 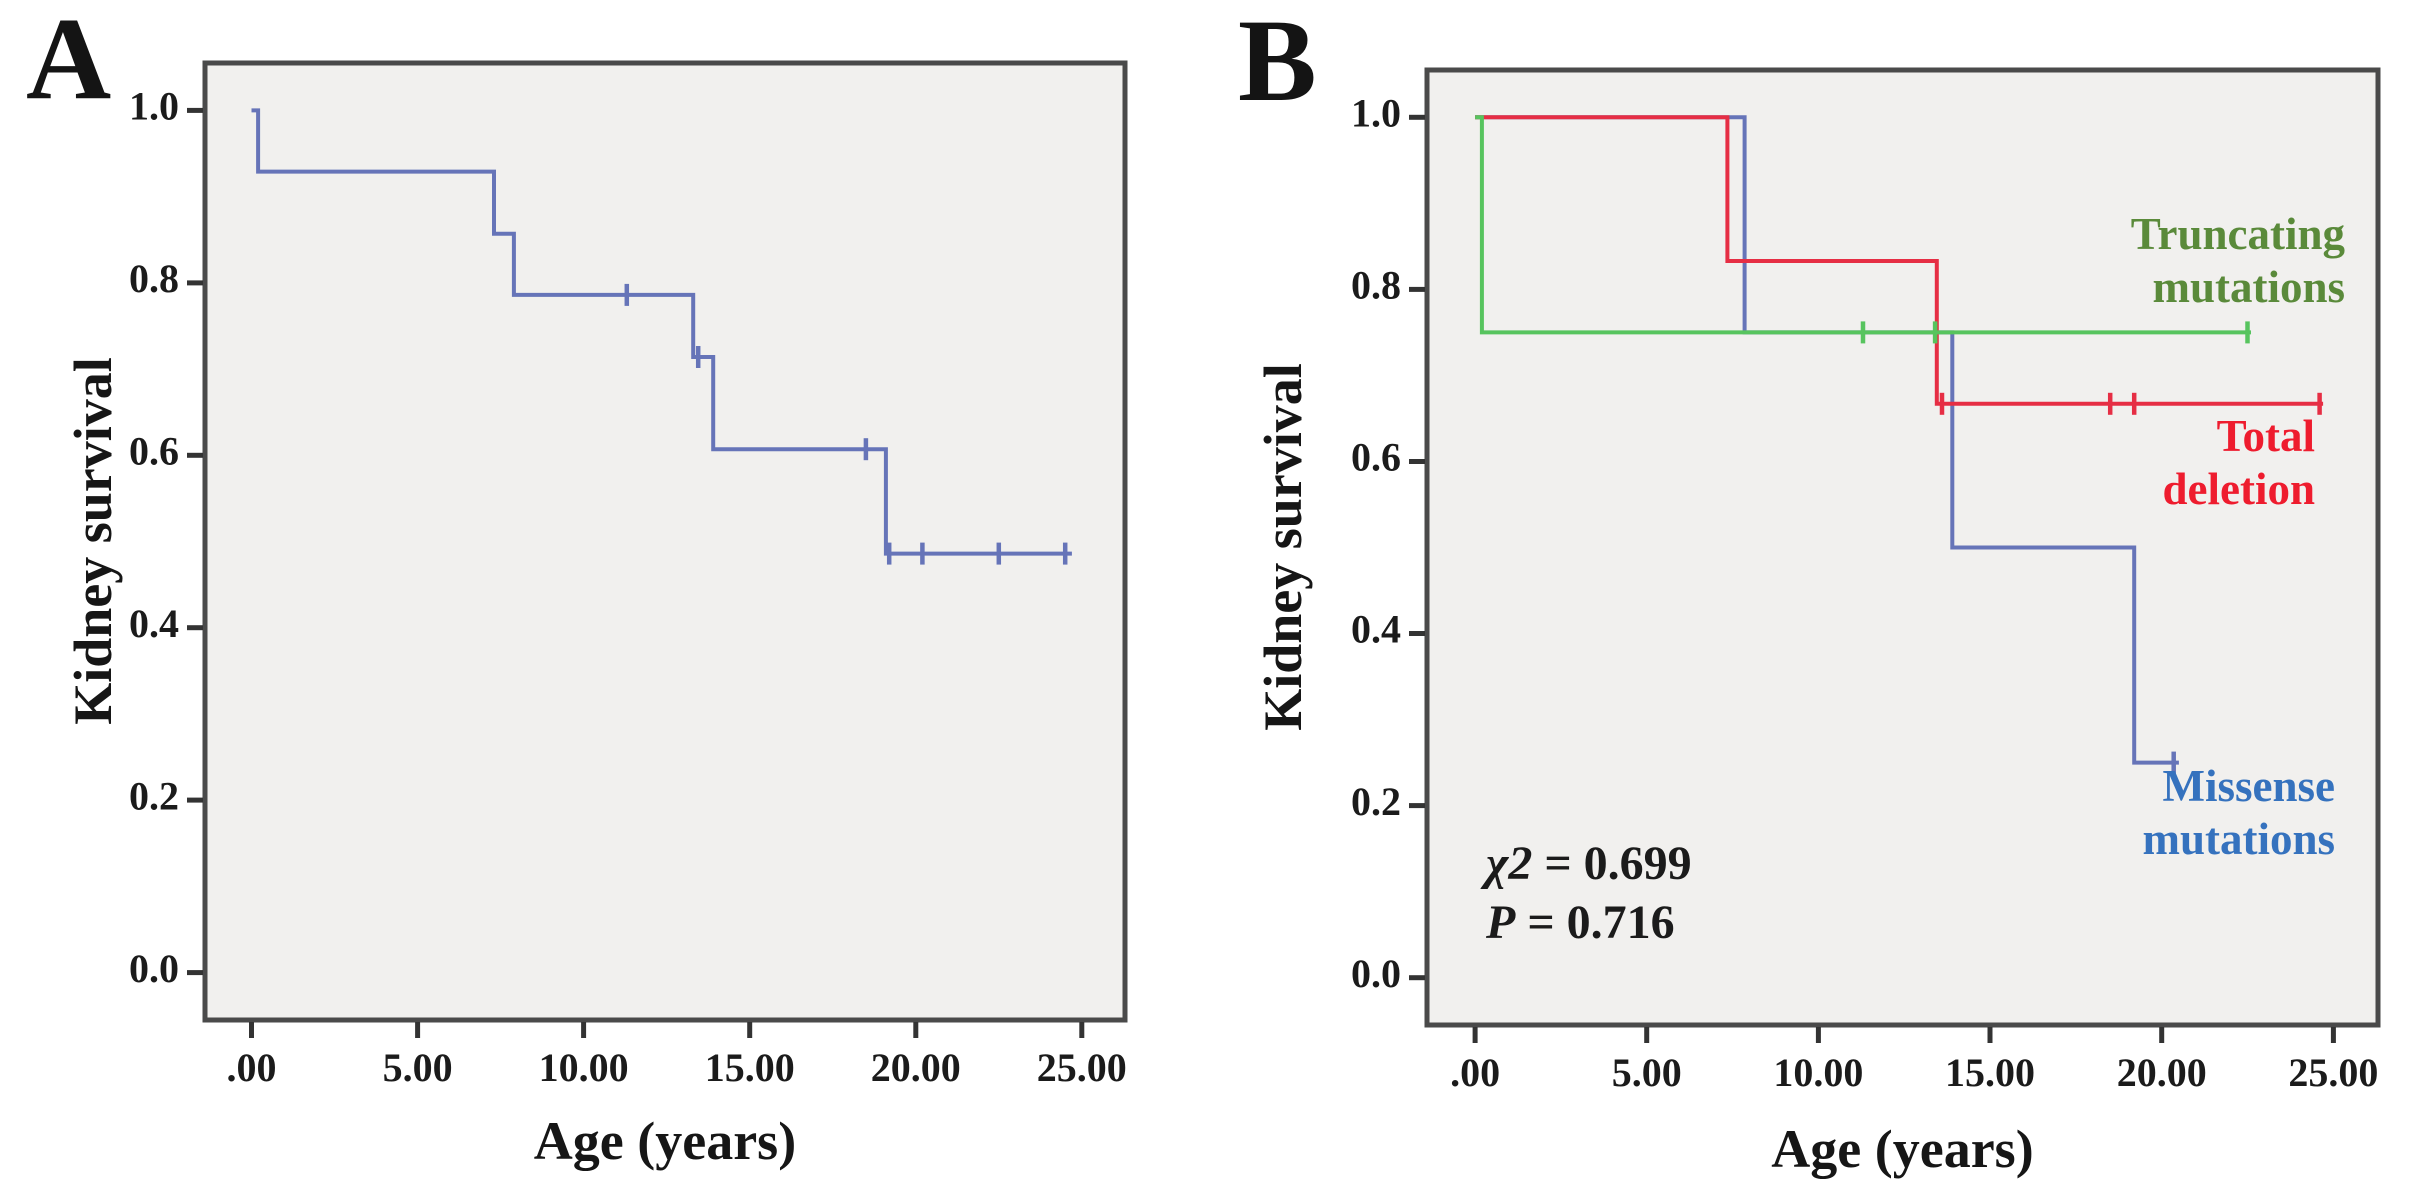 I want to click on p-value-line: P = 0.716, so click(x=1589, y=922).